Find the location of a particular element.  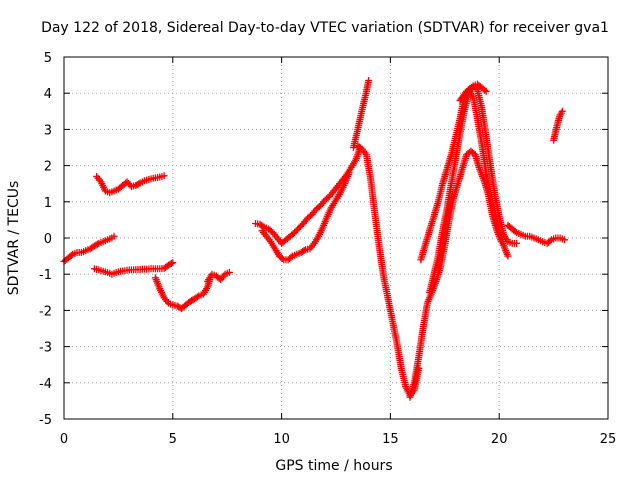

x-tick-label: 5 is located at coordinates (173, 439).